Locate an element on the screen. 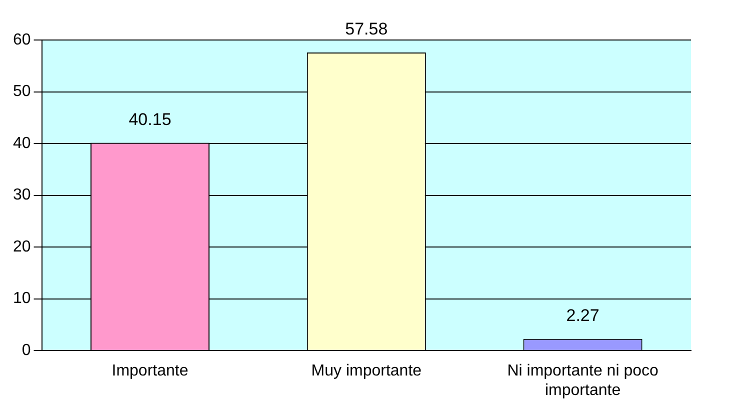 The height and width of the screenshot is (408, 751). x-tick-label: Muy importante is located at coordinates (366, 371).